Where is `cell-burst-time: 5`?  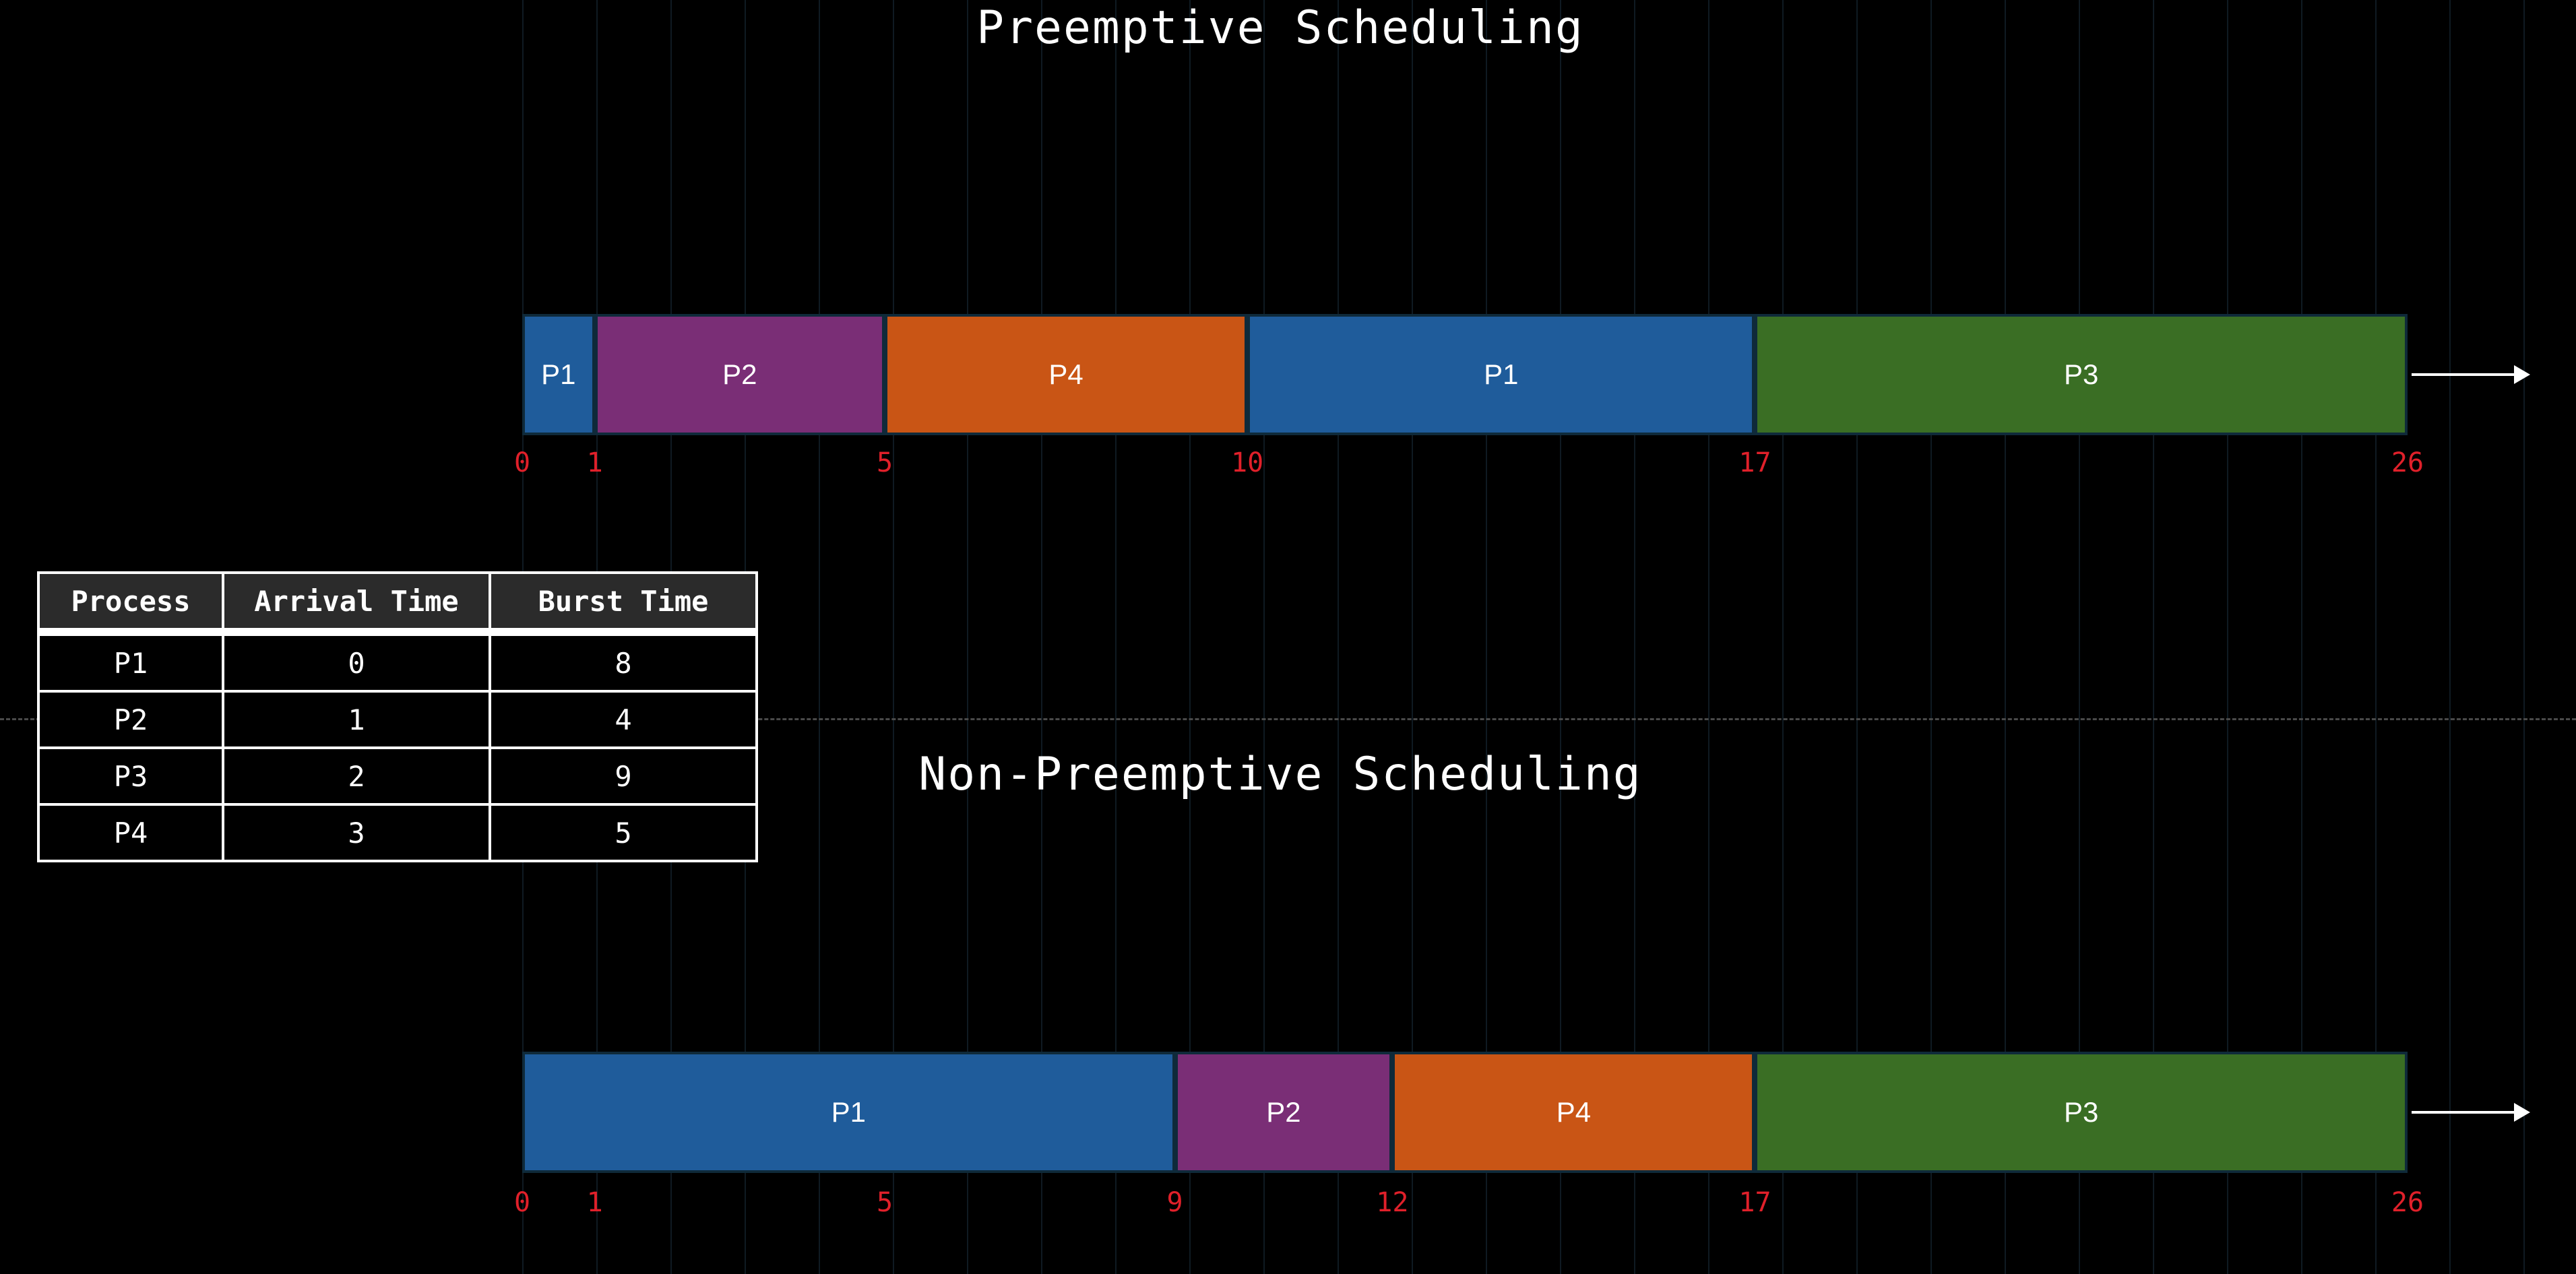
cell-burst-time: 5 is located at coordinates (623, 833).